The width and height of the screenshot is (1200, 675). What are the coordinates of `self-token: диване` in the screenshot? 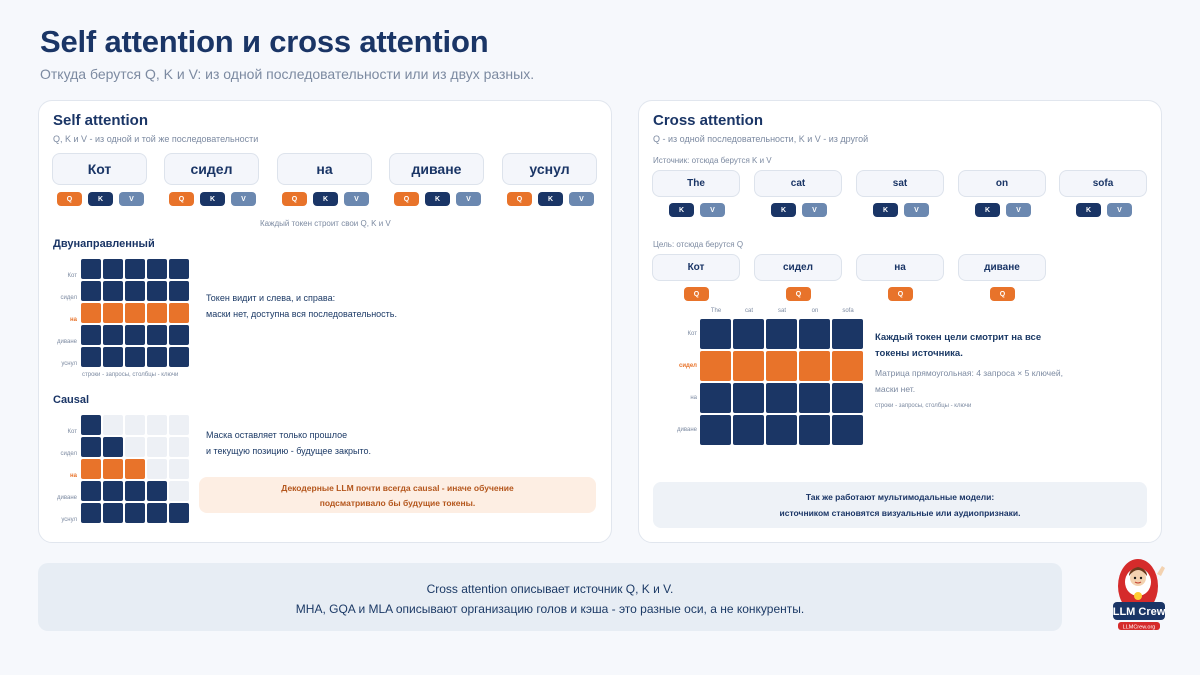 It's located at (436, 169).